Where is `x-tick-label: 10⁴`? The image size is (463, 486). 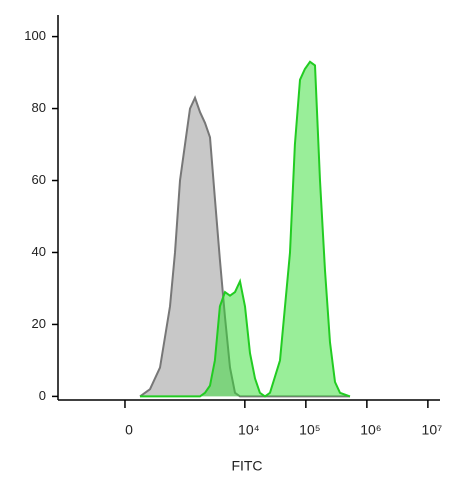 x-tick-label: 10⁴ is located at coordinates (249, 430).